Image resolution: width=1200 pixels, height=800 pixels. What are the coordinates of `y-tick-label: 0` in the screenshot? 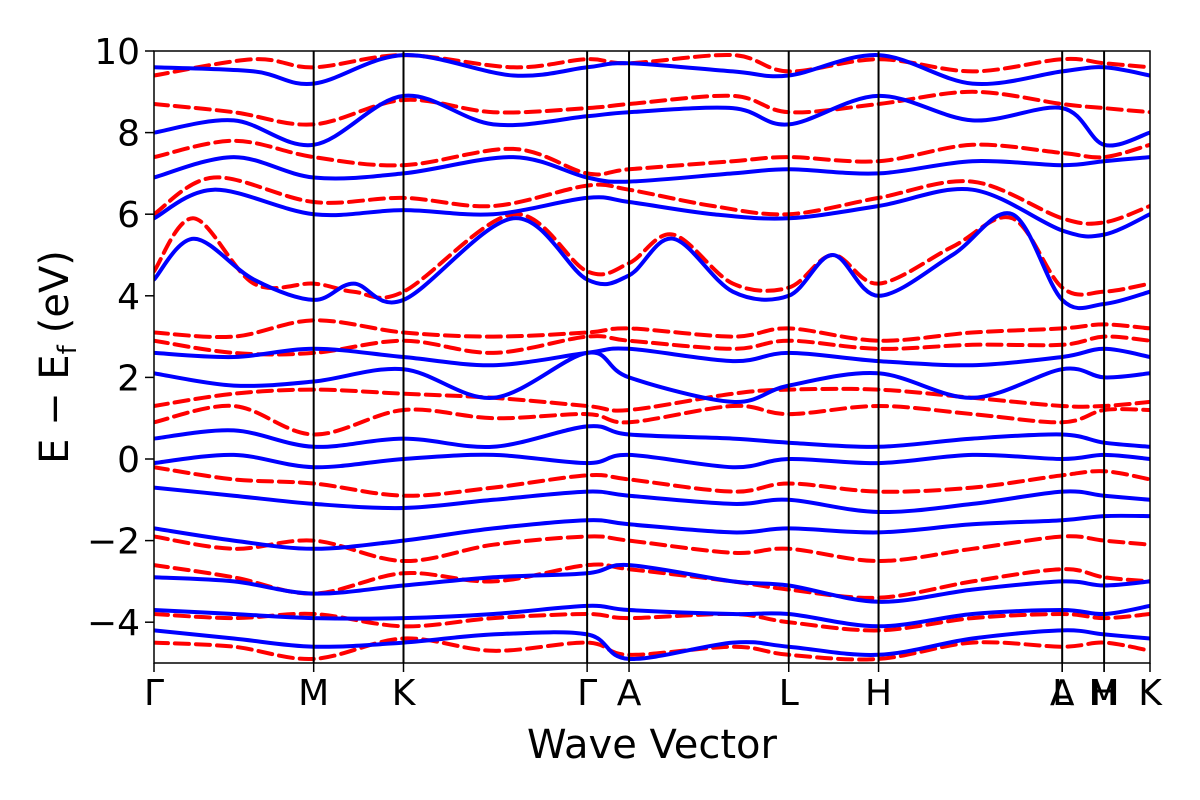 It's located at (128, 460).